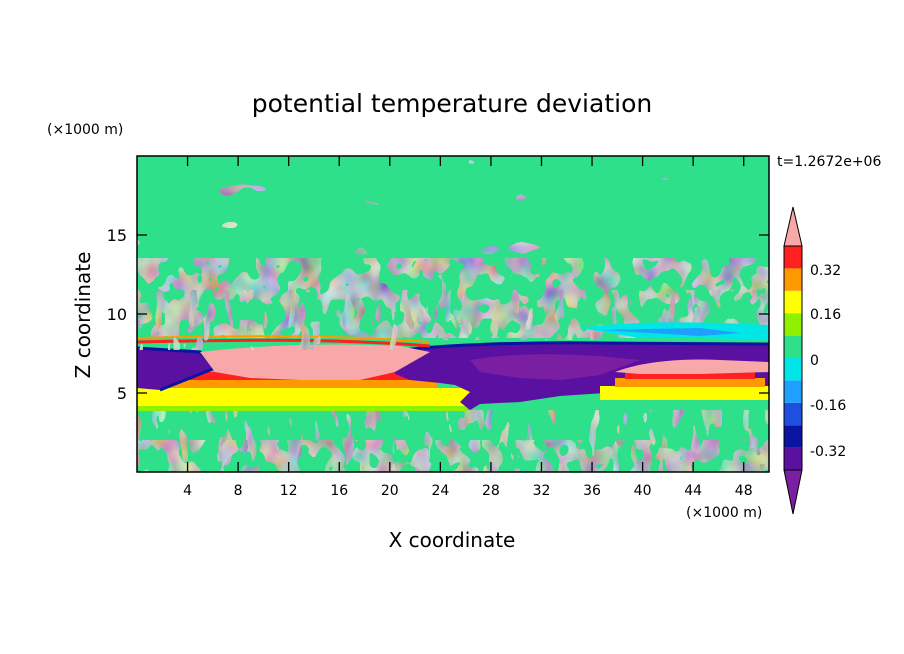 The height and width of the screenshot is (654, 904). Describe the element at coordinates (592, 491) in the screenshot. I see `x-tick-label: 36` at that location.